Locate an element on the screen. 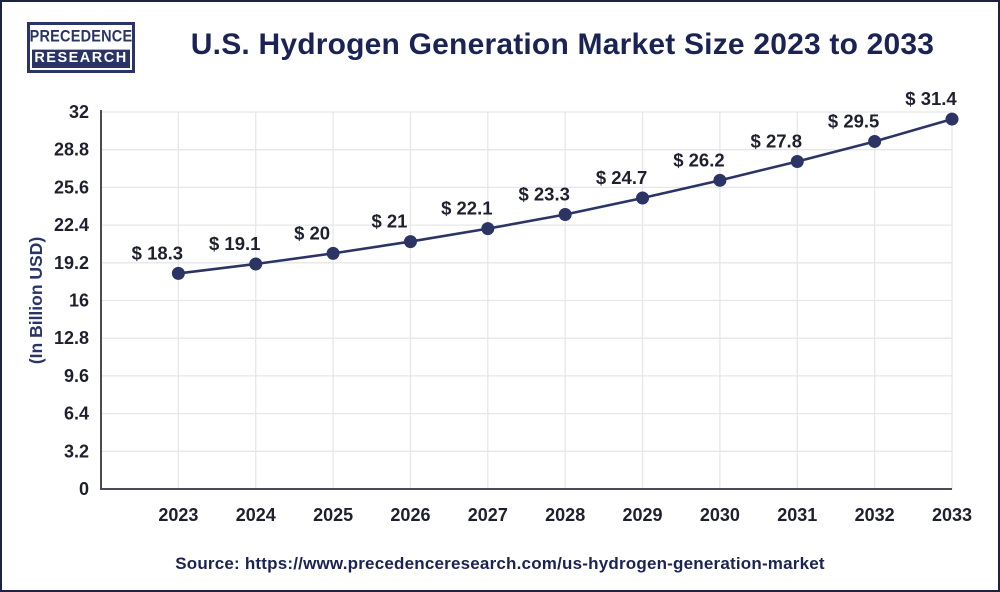  precedence-research-logo: PRECEDENCE RESEARCH is located at coordinates (81, 47).